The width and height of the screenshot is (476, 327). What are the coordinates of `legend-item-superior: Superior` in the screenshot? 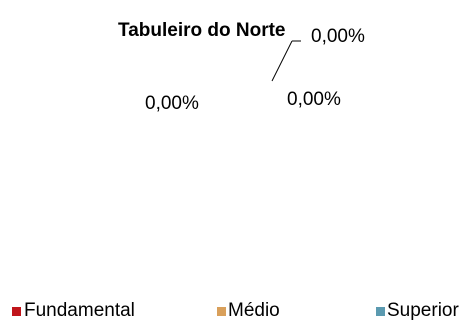 It's located at (417, 310).